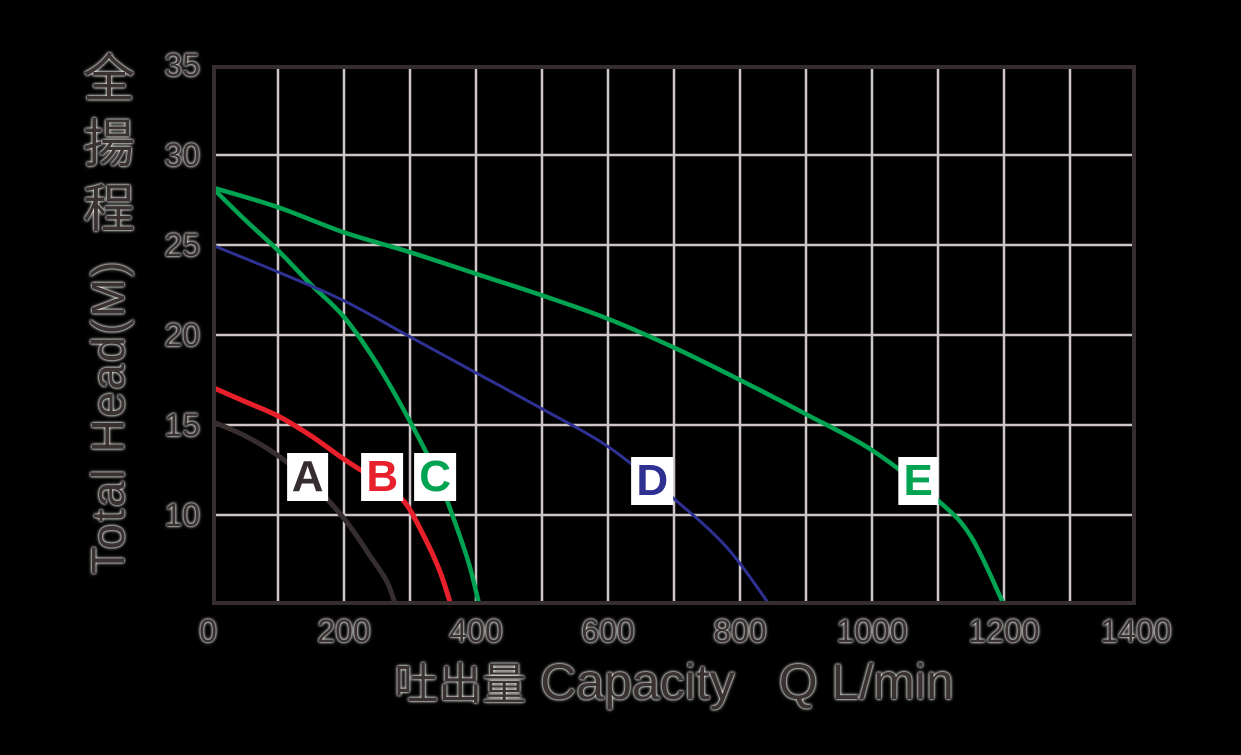 The image size is (1241, 755). What do you see at coordinates (182, 65) in the screenshot?
I see `y-tick-35: 35` at bounding box center [182, 65].